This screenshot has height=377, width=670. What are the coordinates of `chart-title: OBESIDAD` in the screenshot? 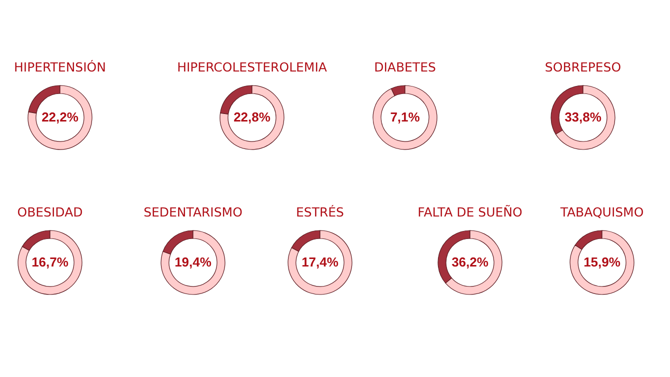 It's located at (50, 212).